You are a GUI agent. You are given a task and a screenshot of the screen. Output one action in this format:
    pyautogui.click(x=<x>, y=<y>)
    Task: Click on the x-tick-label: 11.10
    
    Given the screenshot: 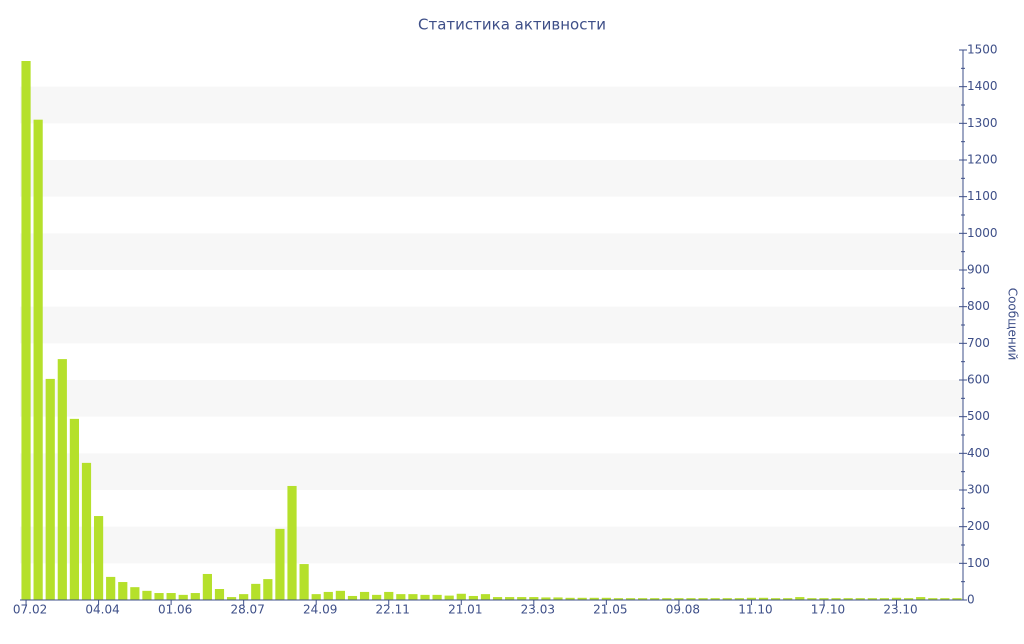 What is the action you would take?
    pyautogui.click(x=755, y=610)
    